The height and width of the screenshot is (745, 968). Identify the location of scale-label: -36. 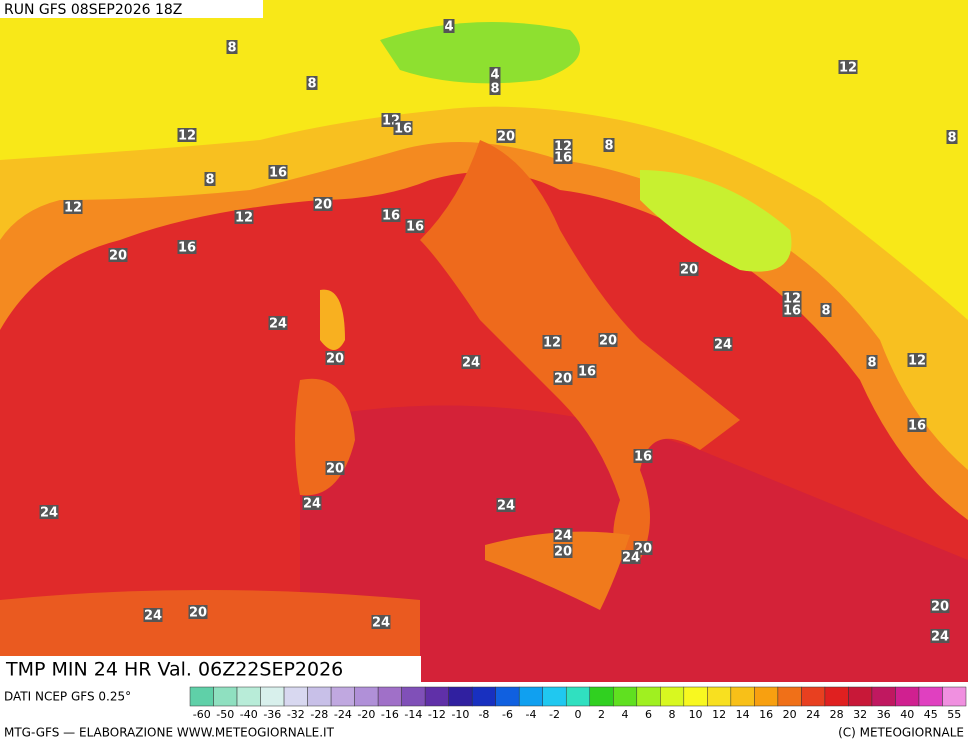
(272, 714).